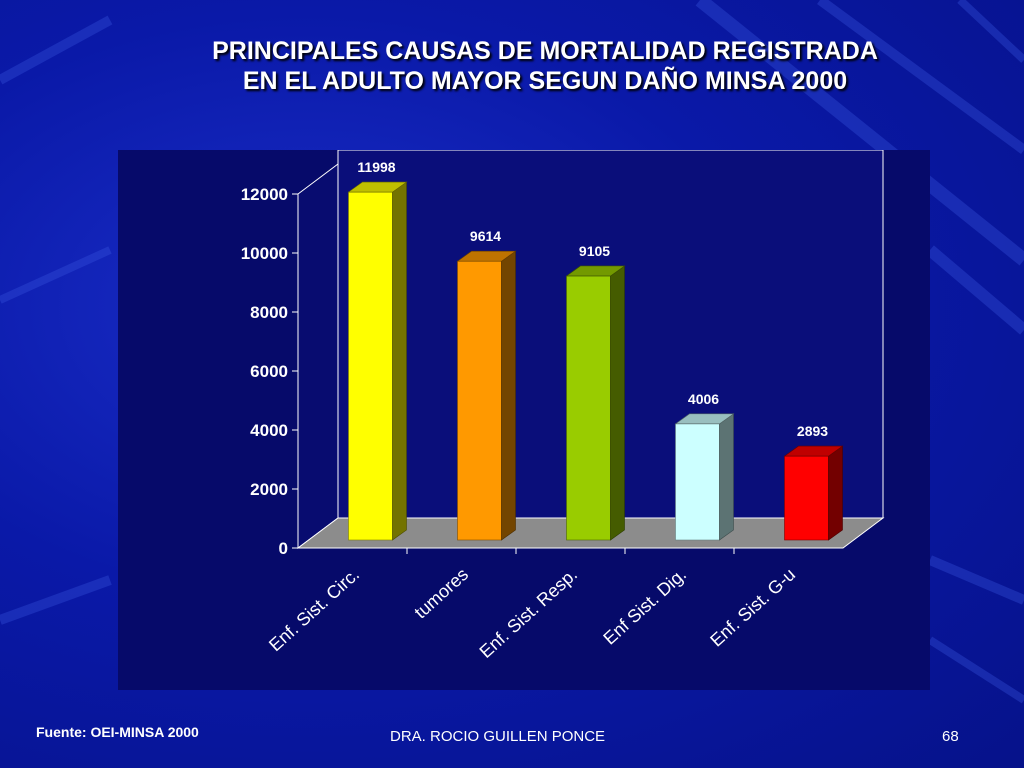  What do you see at coordinates (812, 431) in the screenshot?
I see `bar-data-label: 2893` at bounding box center [812, 431].